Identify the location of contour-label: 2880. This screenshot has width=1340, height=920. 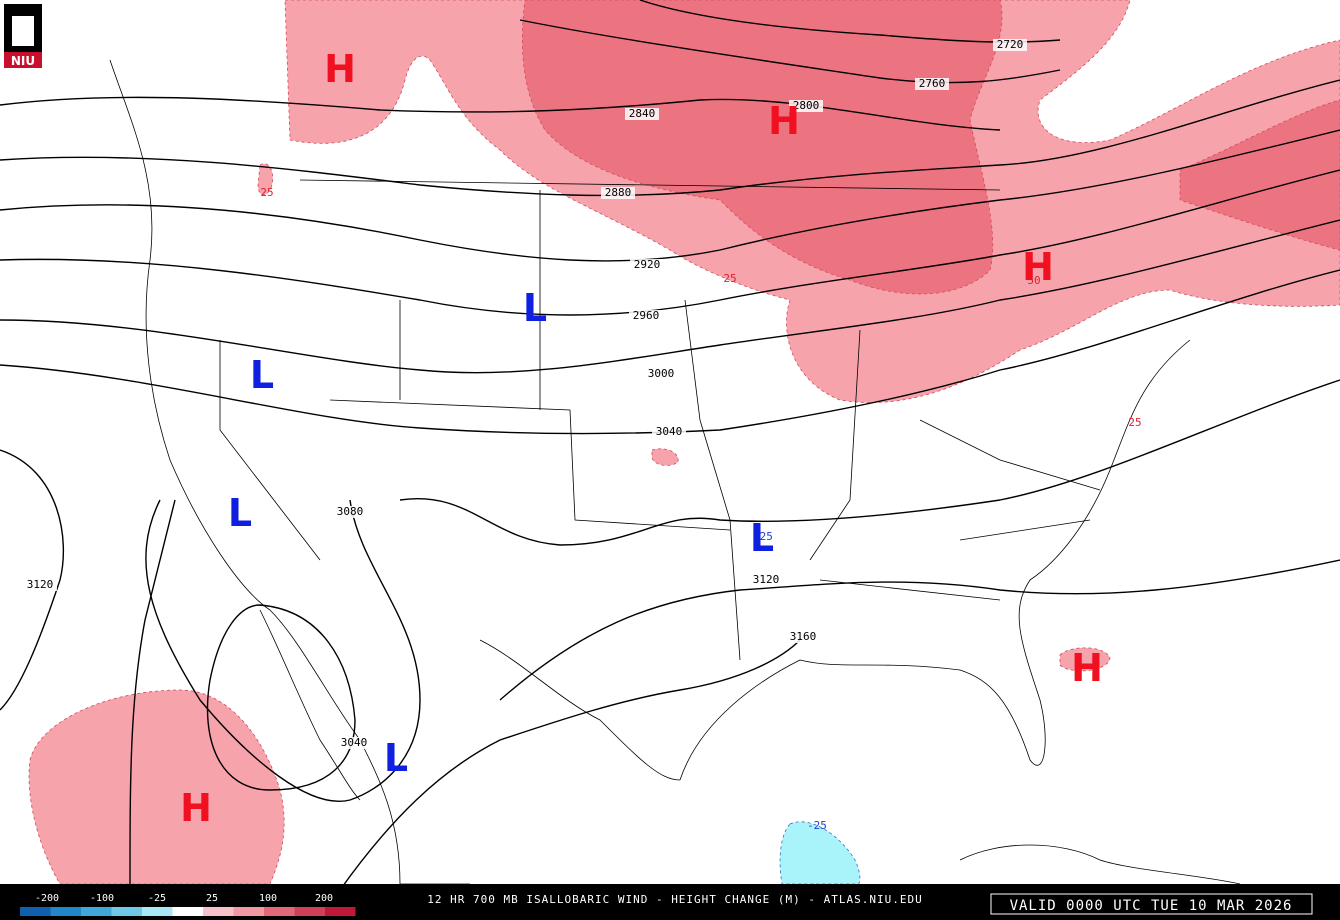
(618, 192).